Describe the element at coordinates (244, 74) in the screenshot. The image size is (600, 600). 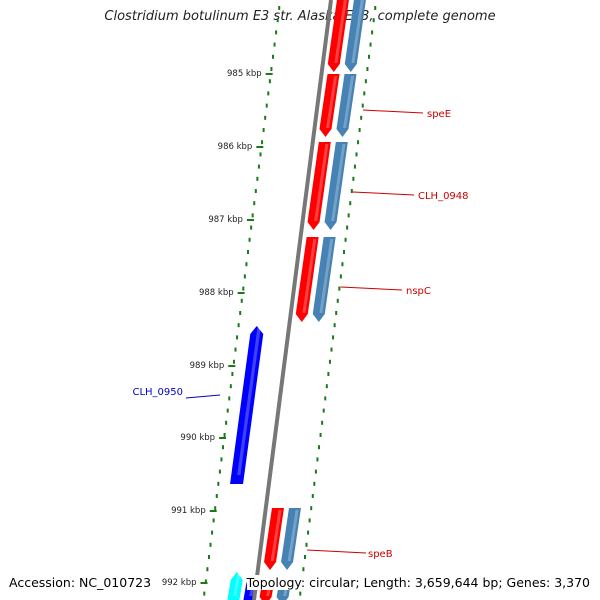
I see `tick-label: 985 kbp` at that location.